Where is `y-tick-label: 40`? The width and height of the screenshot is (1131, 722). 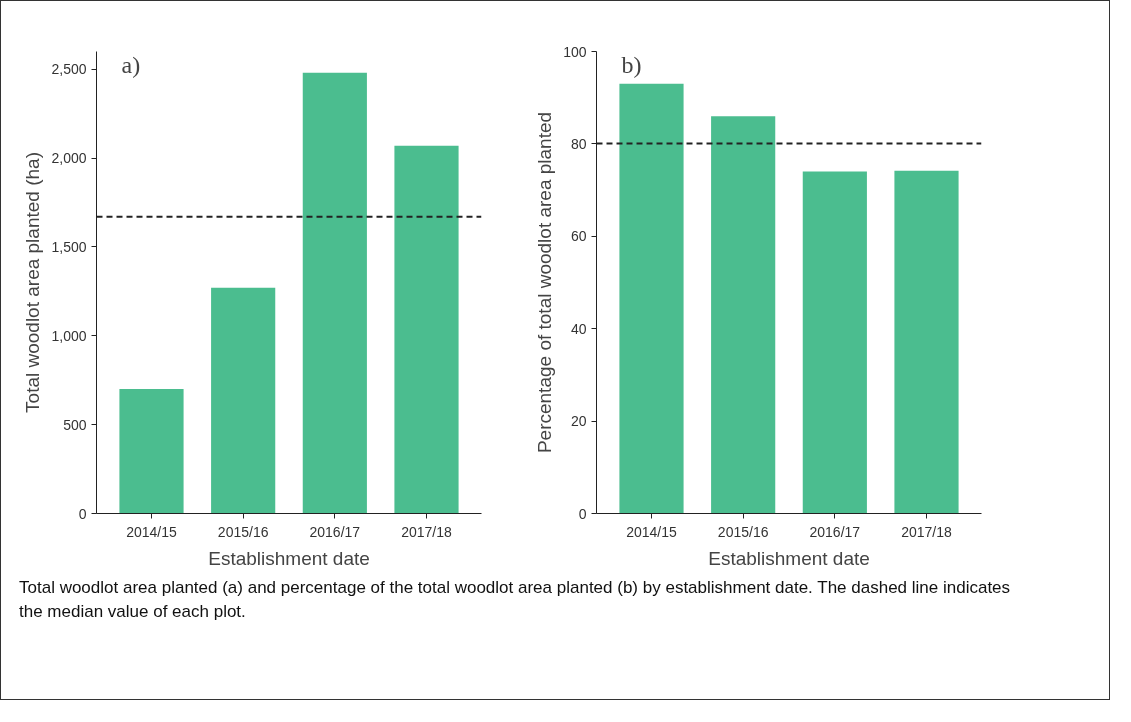
y-tick-label: 40 is located at coordinates (578, 328).